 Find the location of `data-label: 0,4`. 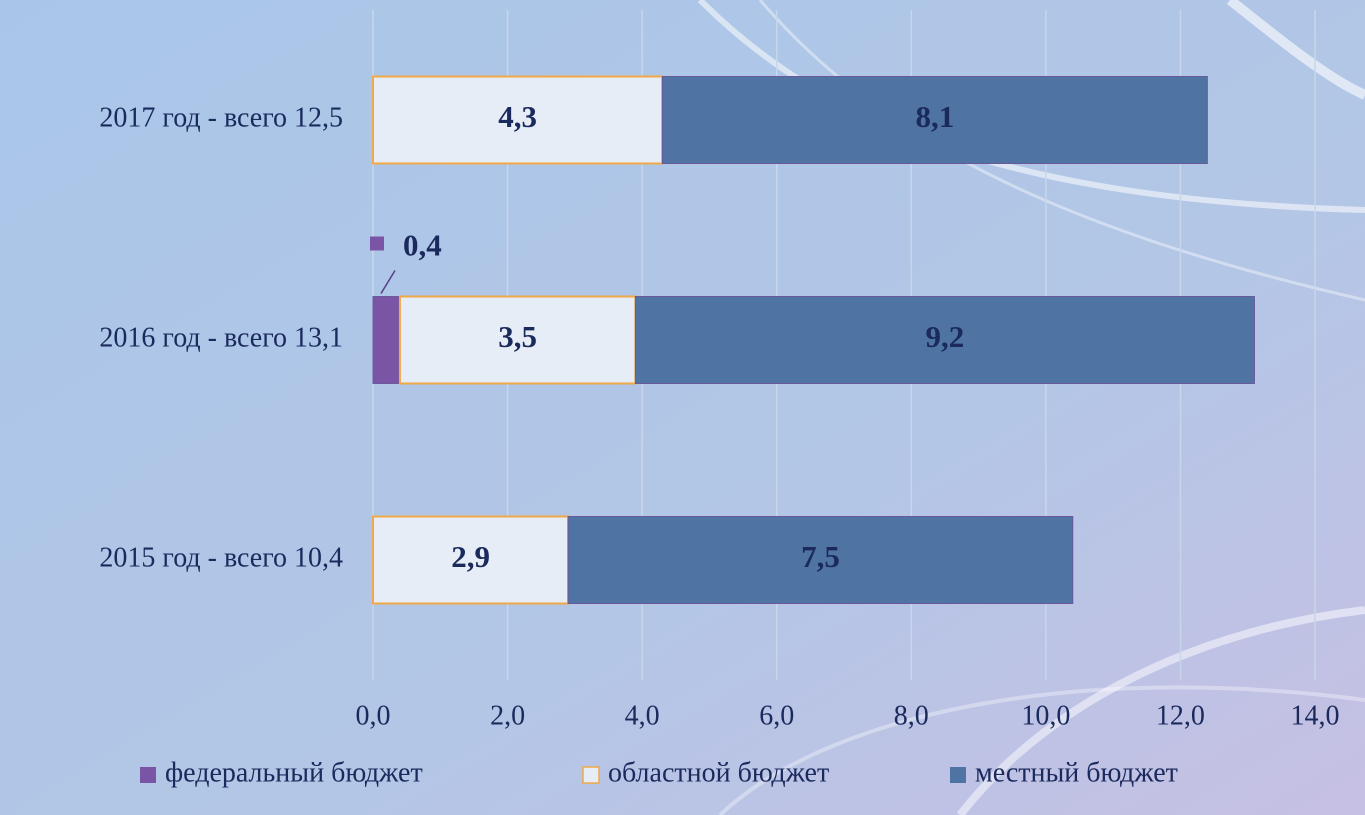

data-label: 0,4 is located at coordinates (422, 245).